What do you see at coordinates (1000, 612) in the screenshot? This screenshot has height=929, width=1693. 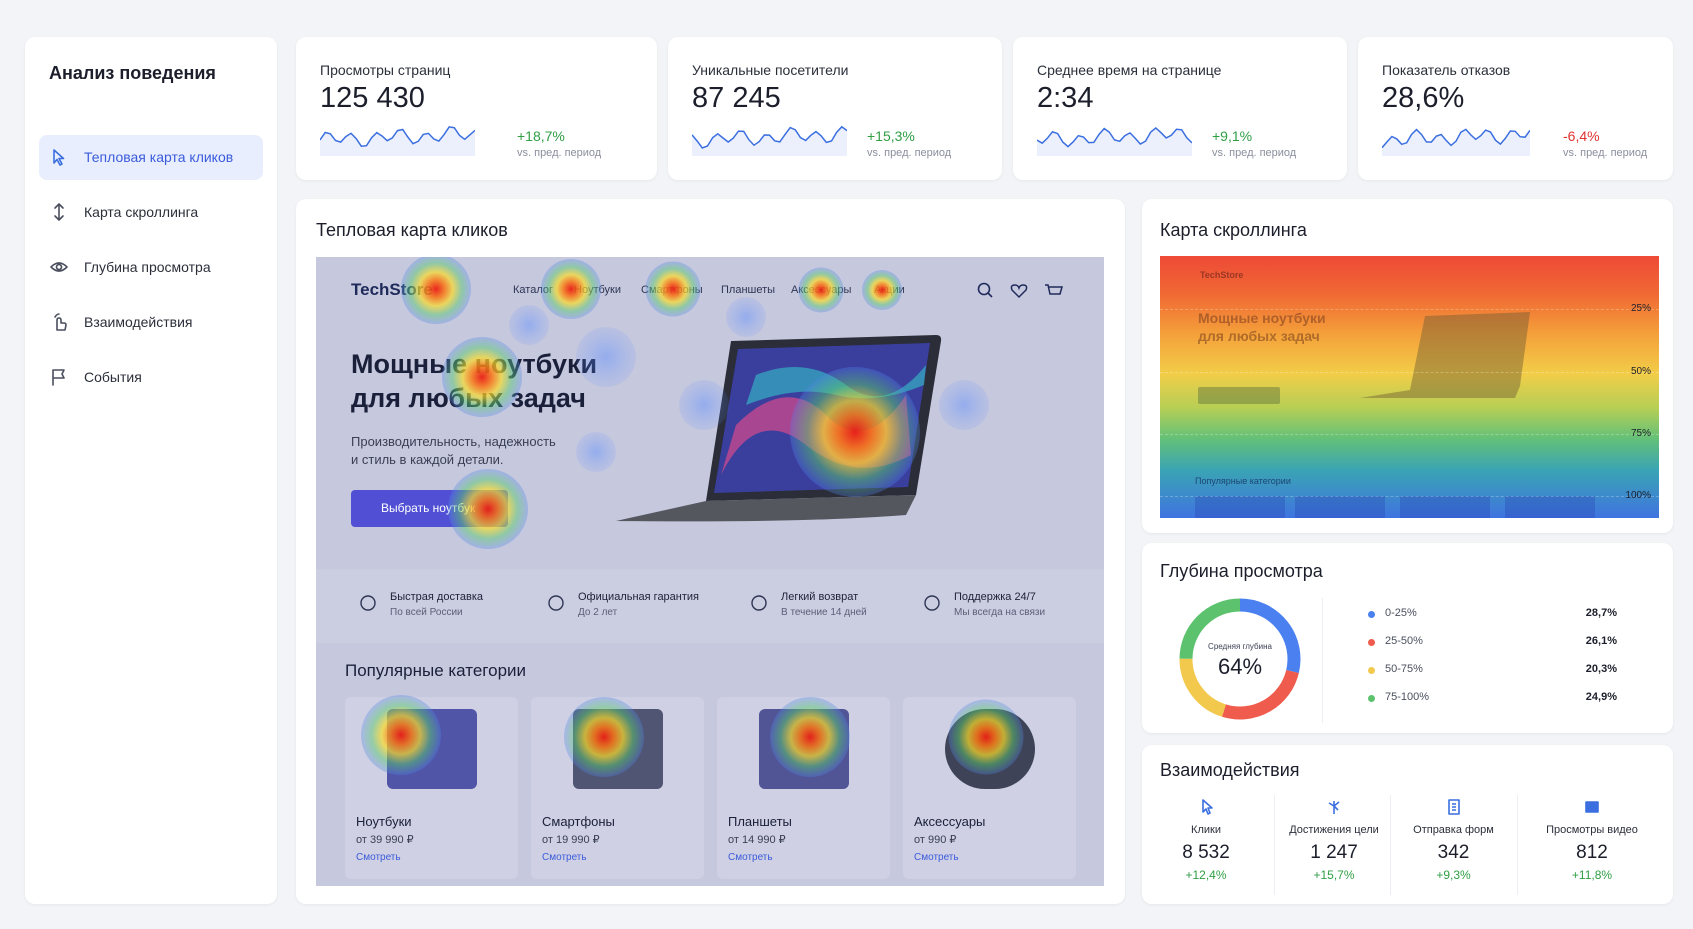 I see `feature-subtitle: Мы всегда на связи` at bounding box center [1000, 612].